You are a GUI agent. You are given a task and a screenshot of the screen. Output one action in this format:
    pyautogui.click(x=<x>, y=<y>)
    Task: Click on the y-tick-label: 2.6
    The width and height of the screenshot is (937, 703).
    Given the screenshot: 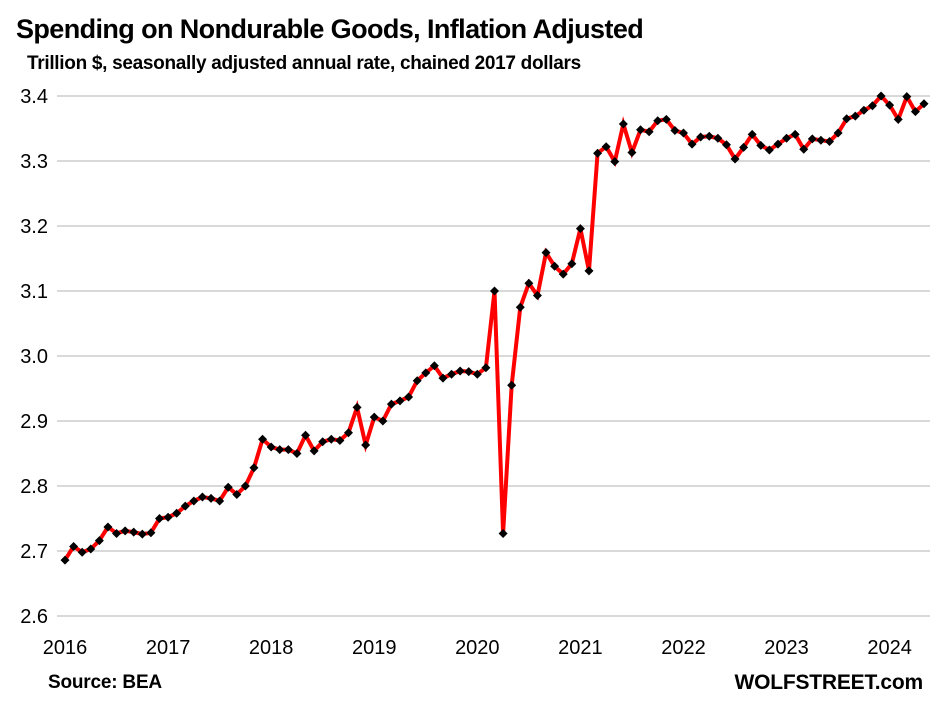 What is the action you would take?
    pyautogui.click(x=34, y=617)
    